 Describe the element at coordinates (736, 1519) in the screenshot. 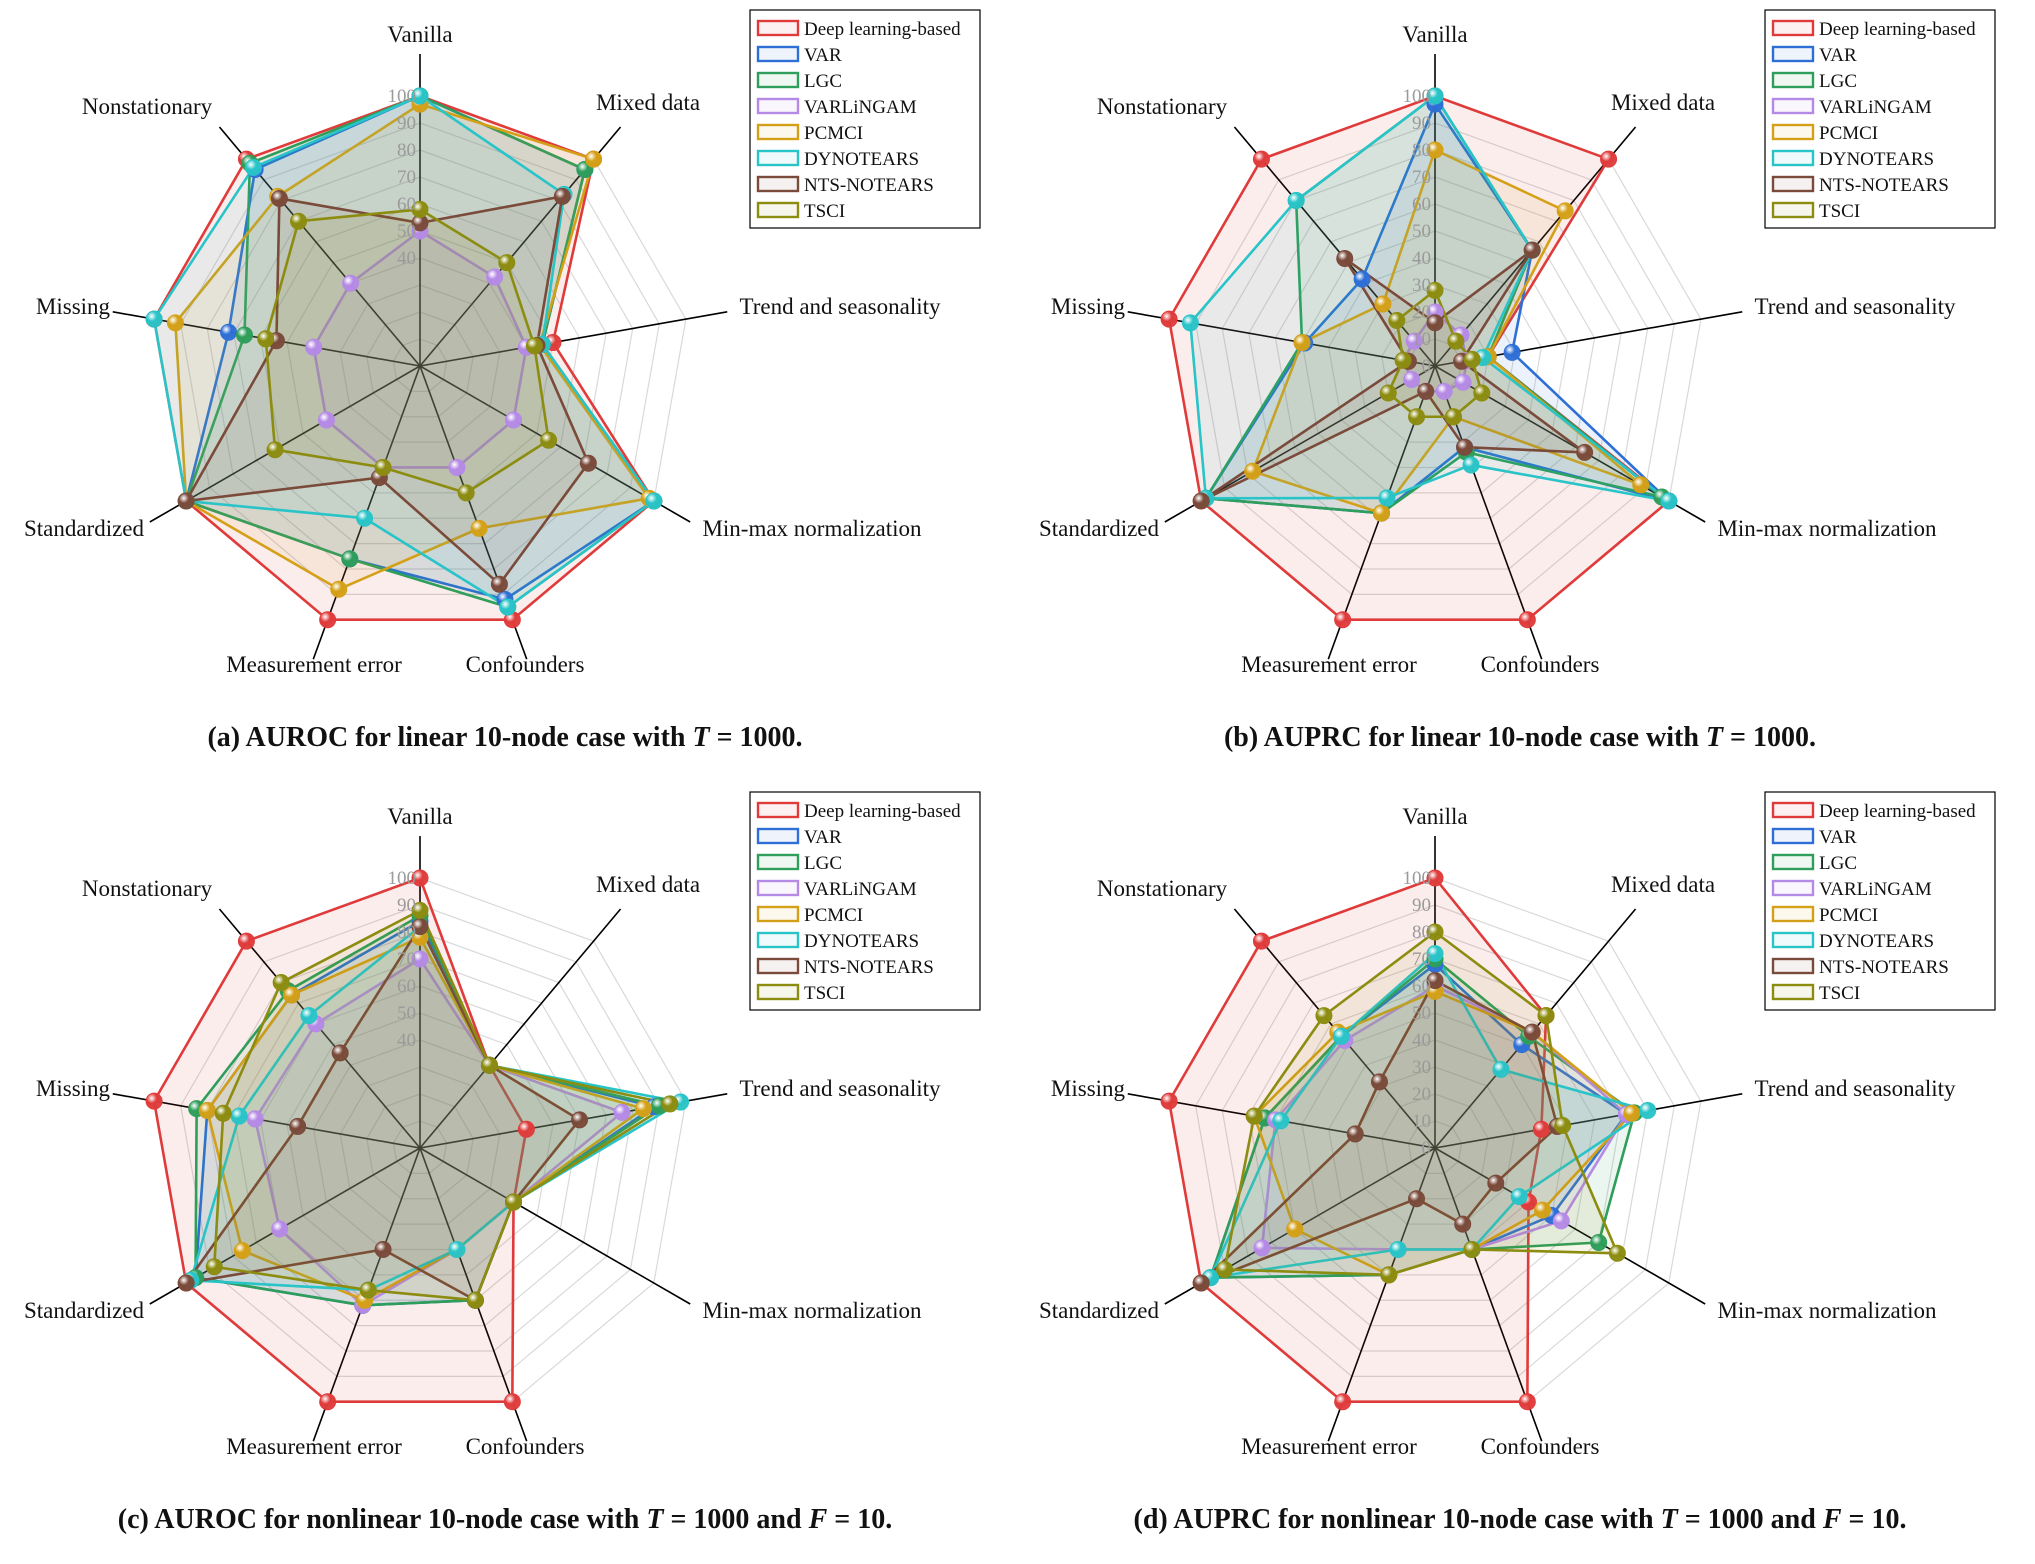

I see `caption-c-text-2: = 1000 and` at that location.